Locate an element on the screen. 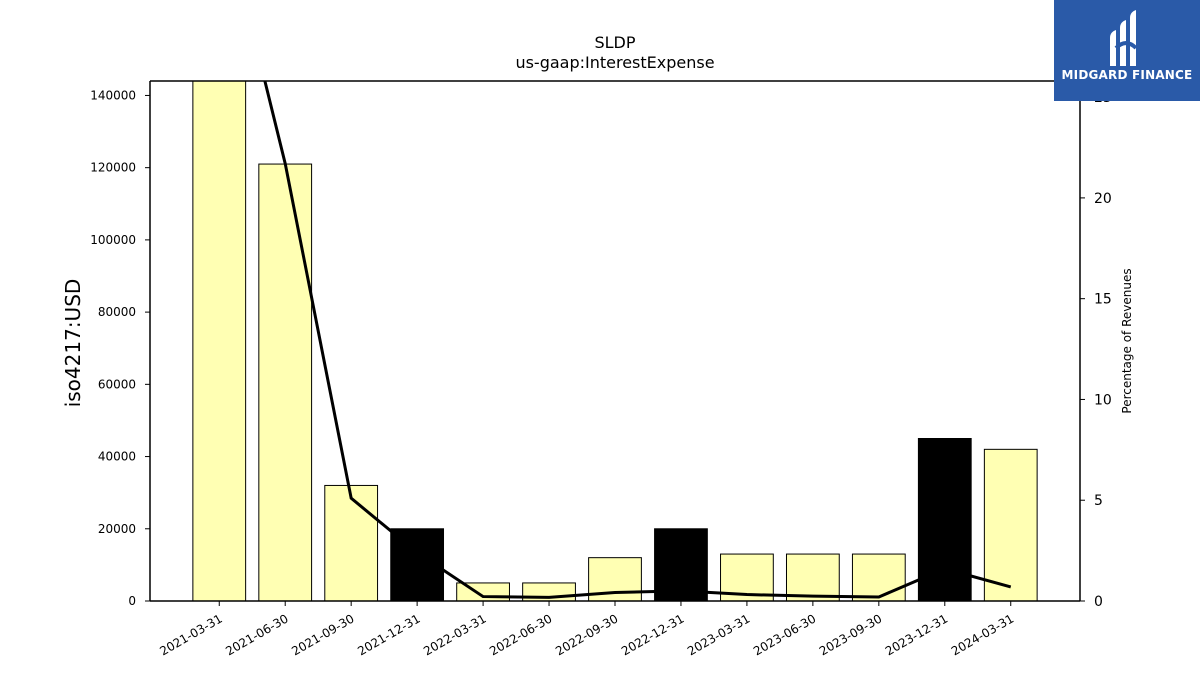 Image resolution: width=1200 pixels, height=675 pixels. y-tick-label: 100000 is located at coordinates (113, 240).